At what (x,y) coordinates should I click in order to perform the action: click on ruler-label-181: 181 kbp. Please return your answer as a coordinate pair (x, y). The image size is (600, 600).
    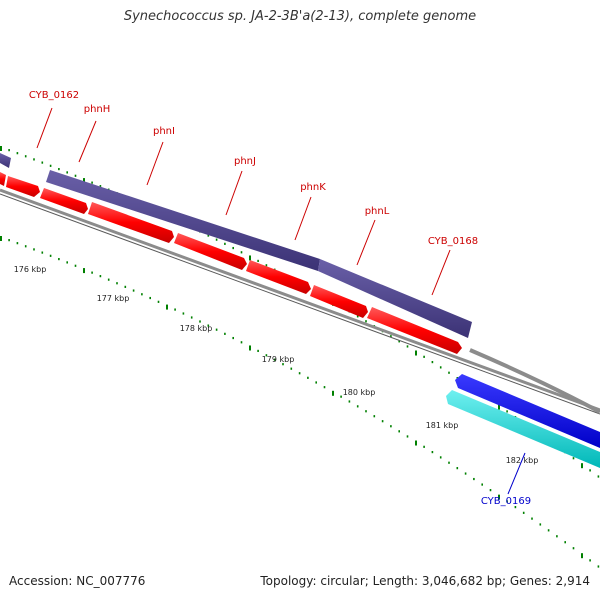
    Looking at the image, I should click on (442, 425).